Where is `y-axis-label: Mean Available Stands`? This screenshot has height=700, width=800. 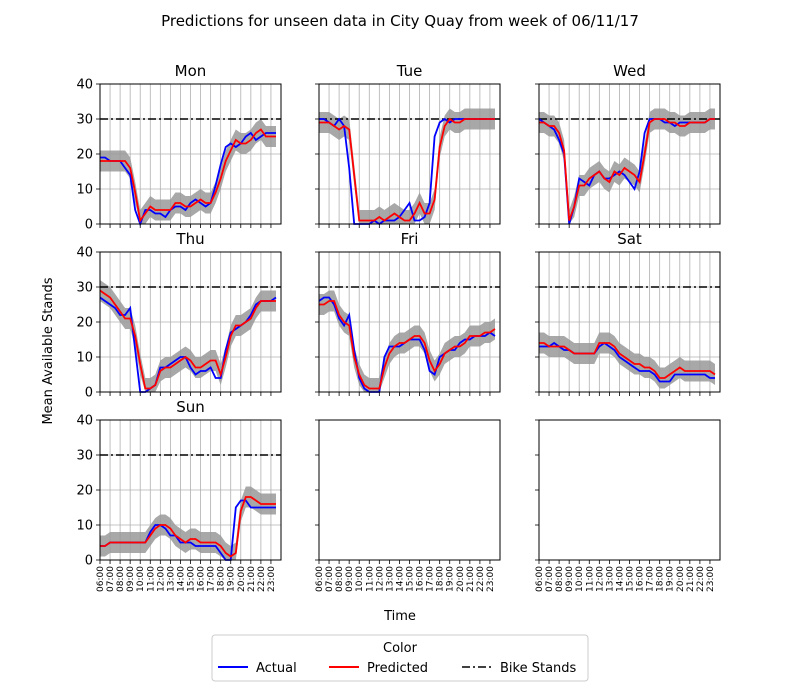 y-axis-label: Mean Available Stands is located at coordinates (48, 350).